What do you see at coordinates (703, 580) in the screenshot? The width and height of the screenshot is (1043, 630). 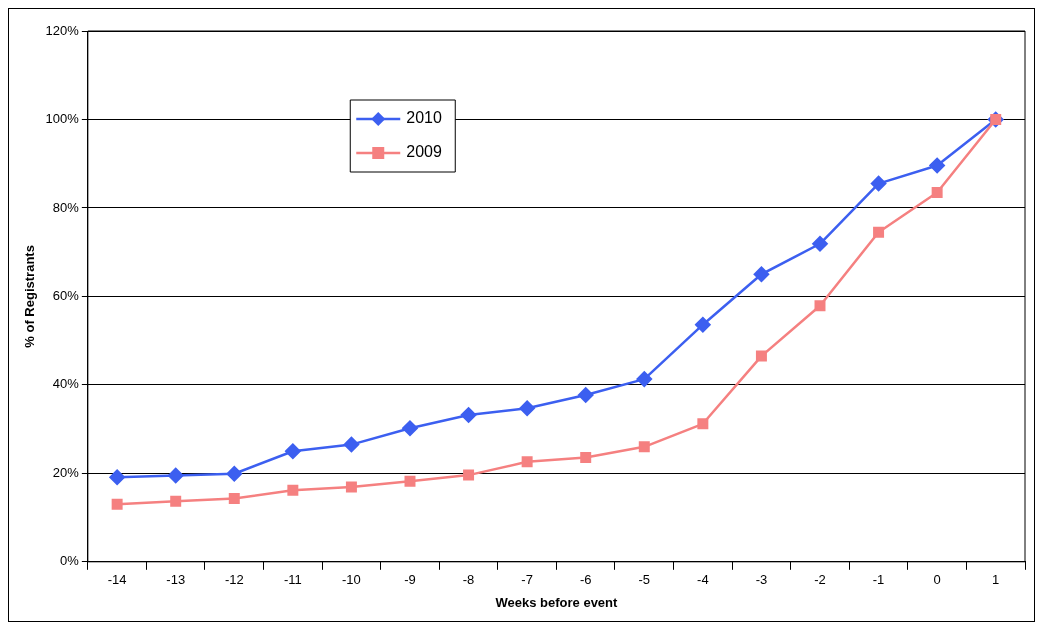 I see `x-tick-label: -4` at bounding box center [703, 580].